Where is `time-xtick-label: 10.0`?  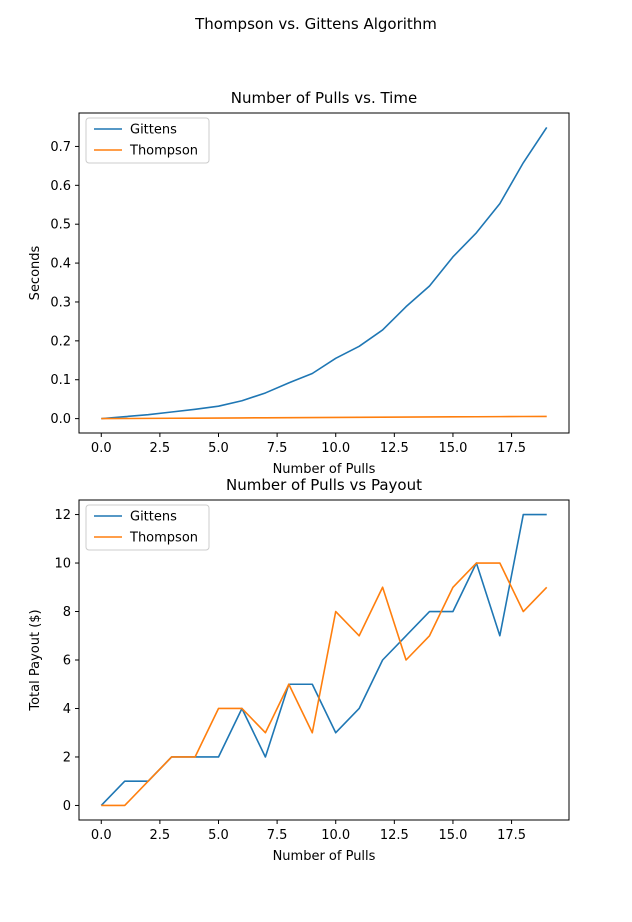
time-xtick-label: 10.0 is located at coordinates (335, 448).